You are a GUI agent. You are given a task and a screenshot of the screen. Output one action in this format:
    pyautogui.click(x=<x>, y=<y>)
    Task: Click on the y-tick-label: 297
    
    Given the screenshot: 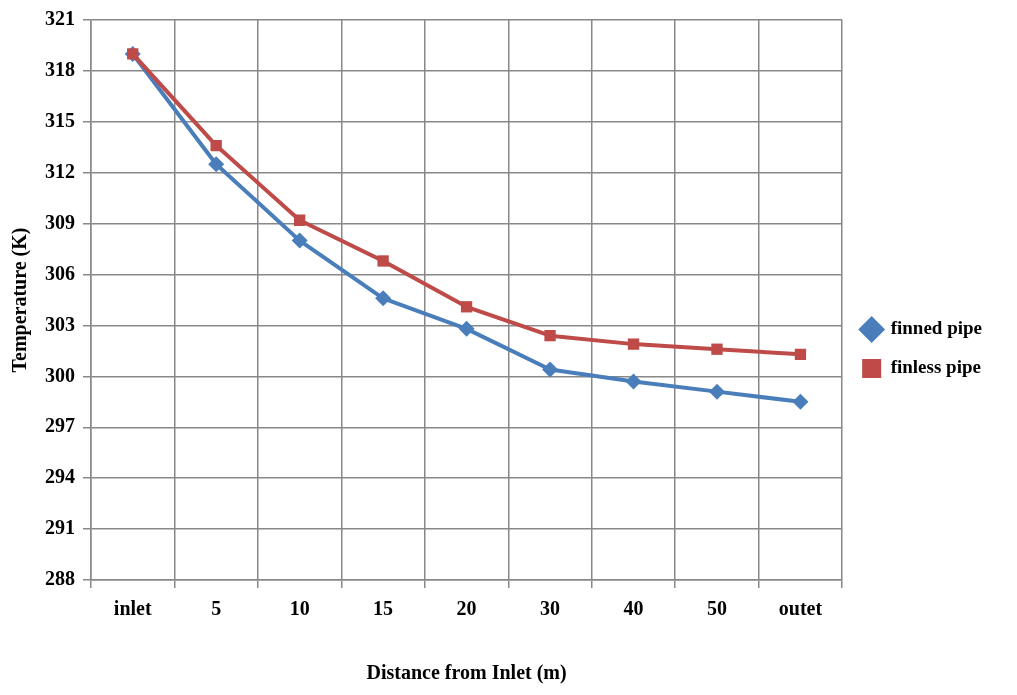 What is the action you would take?
    pyautogui.click(x=60, y=425)
    